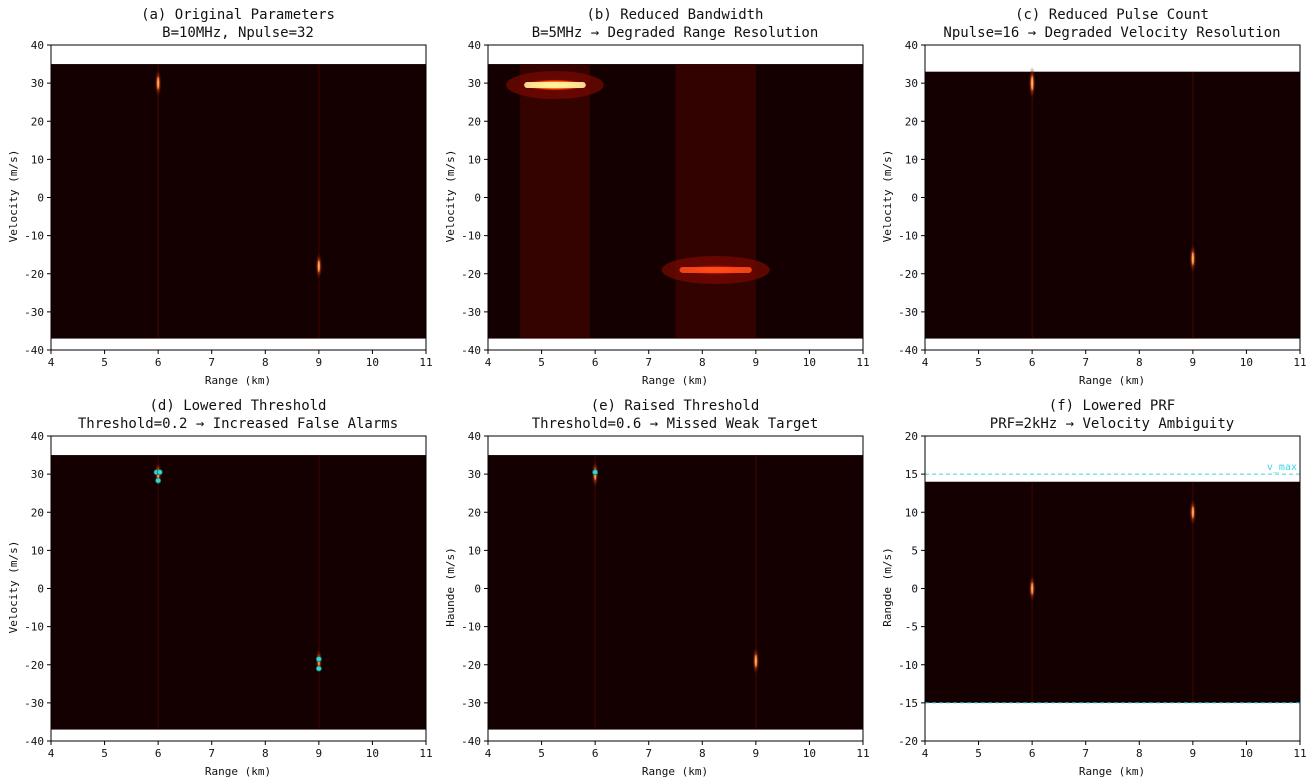 Image resolution: width=1312 pixels, height=784 pixels. Describe the element at coordinates (911, 627) in the screenshot. I see `y-tick-label: -5` at that location.